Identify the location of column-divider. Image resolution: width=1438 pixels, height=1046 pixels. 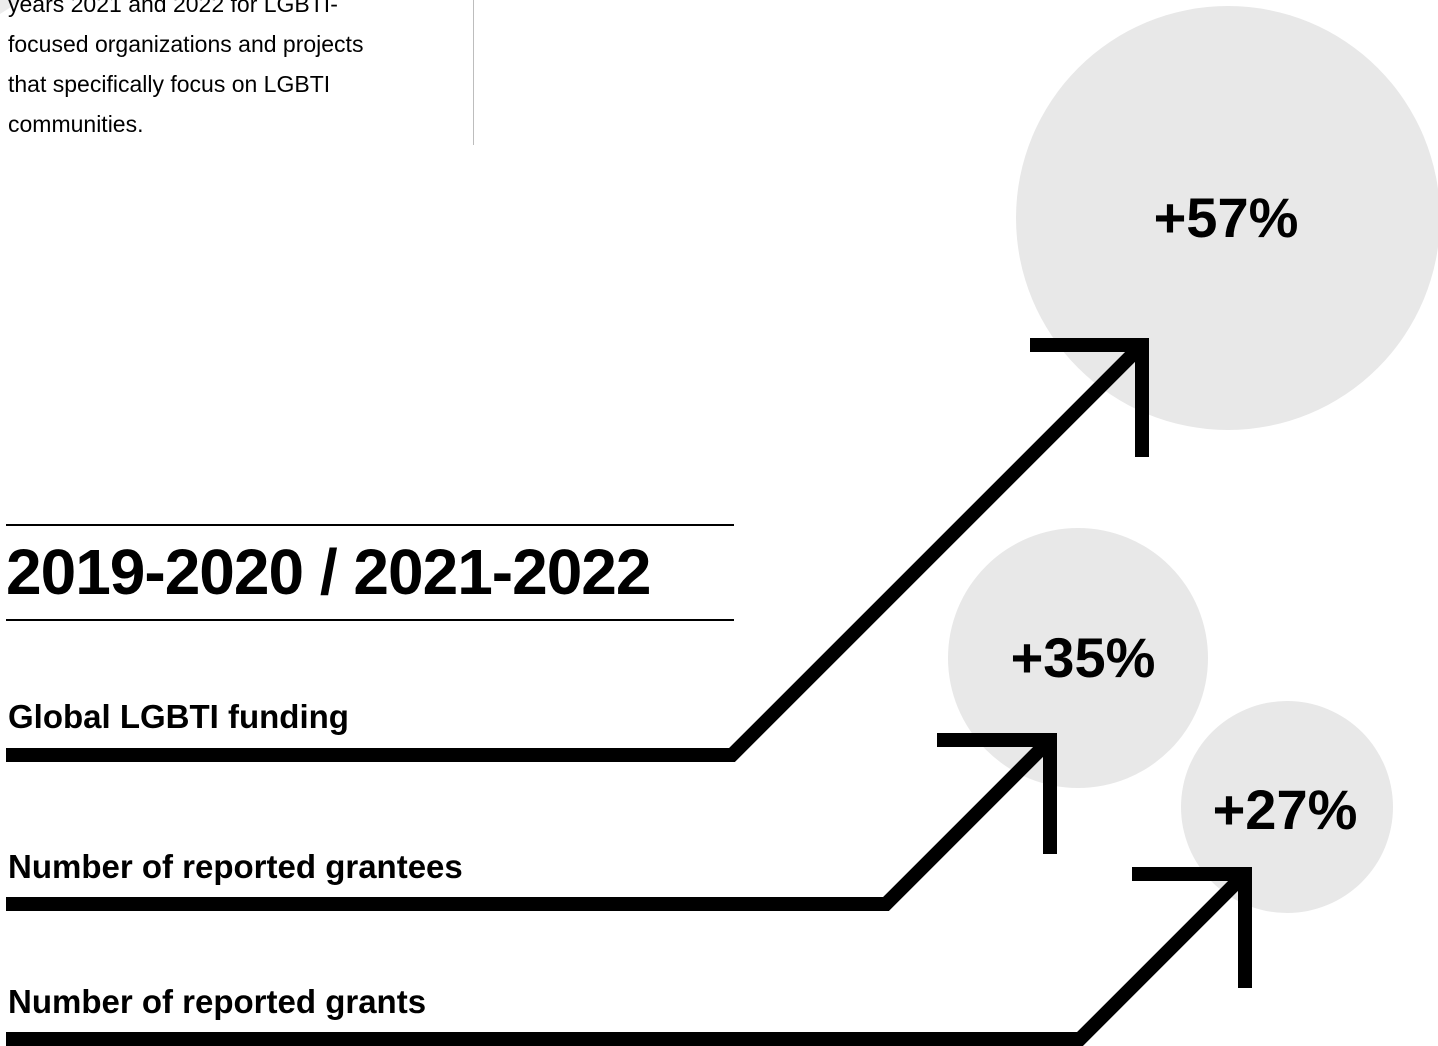
(473, 72).